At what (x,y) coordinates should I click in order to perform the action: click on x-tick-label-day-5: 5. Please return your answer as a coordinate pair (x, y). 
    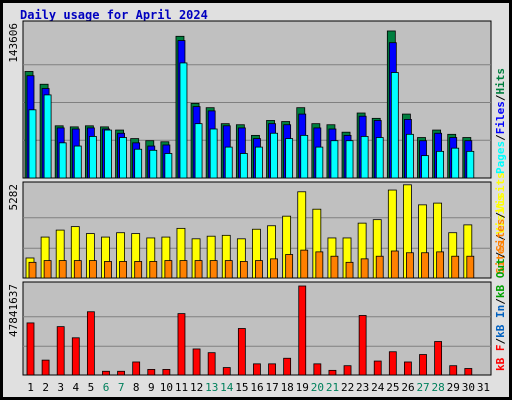
    Looking at the image, I should click on (91, 387).